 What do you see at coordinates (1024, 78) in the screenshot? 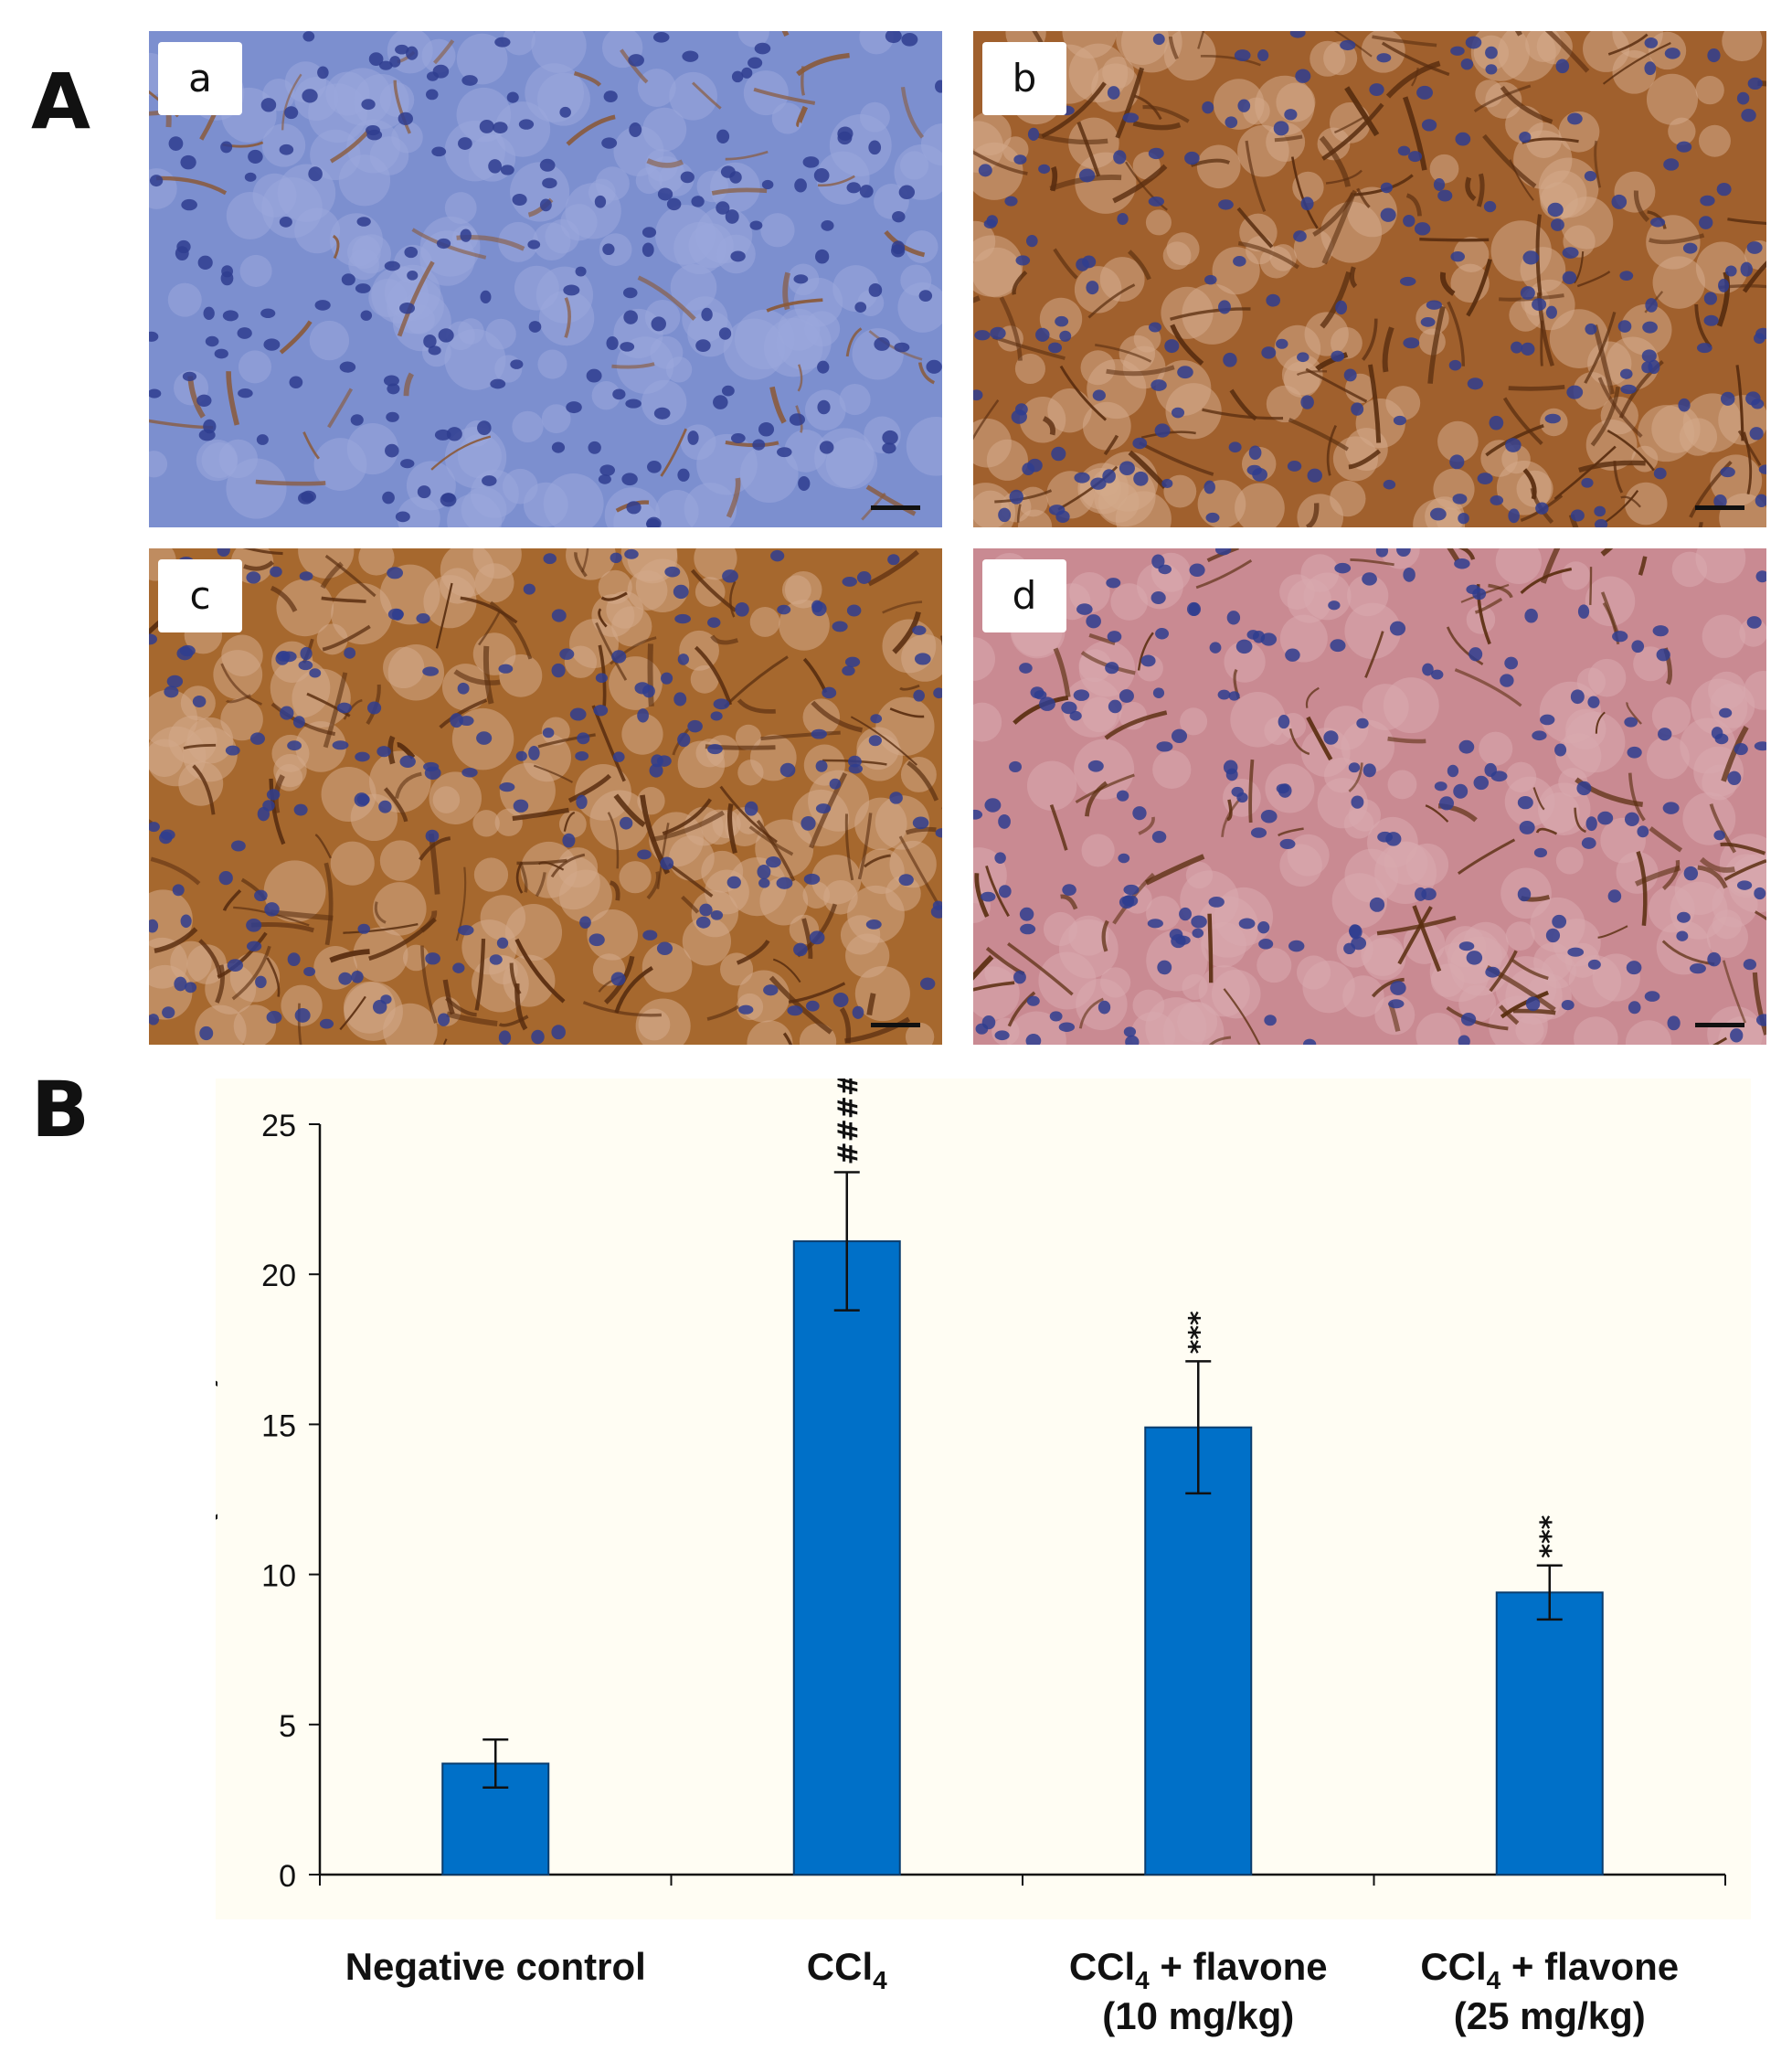
I see `micrograph-b-label: b` at bounding box center [1024, 78].